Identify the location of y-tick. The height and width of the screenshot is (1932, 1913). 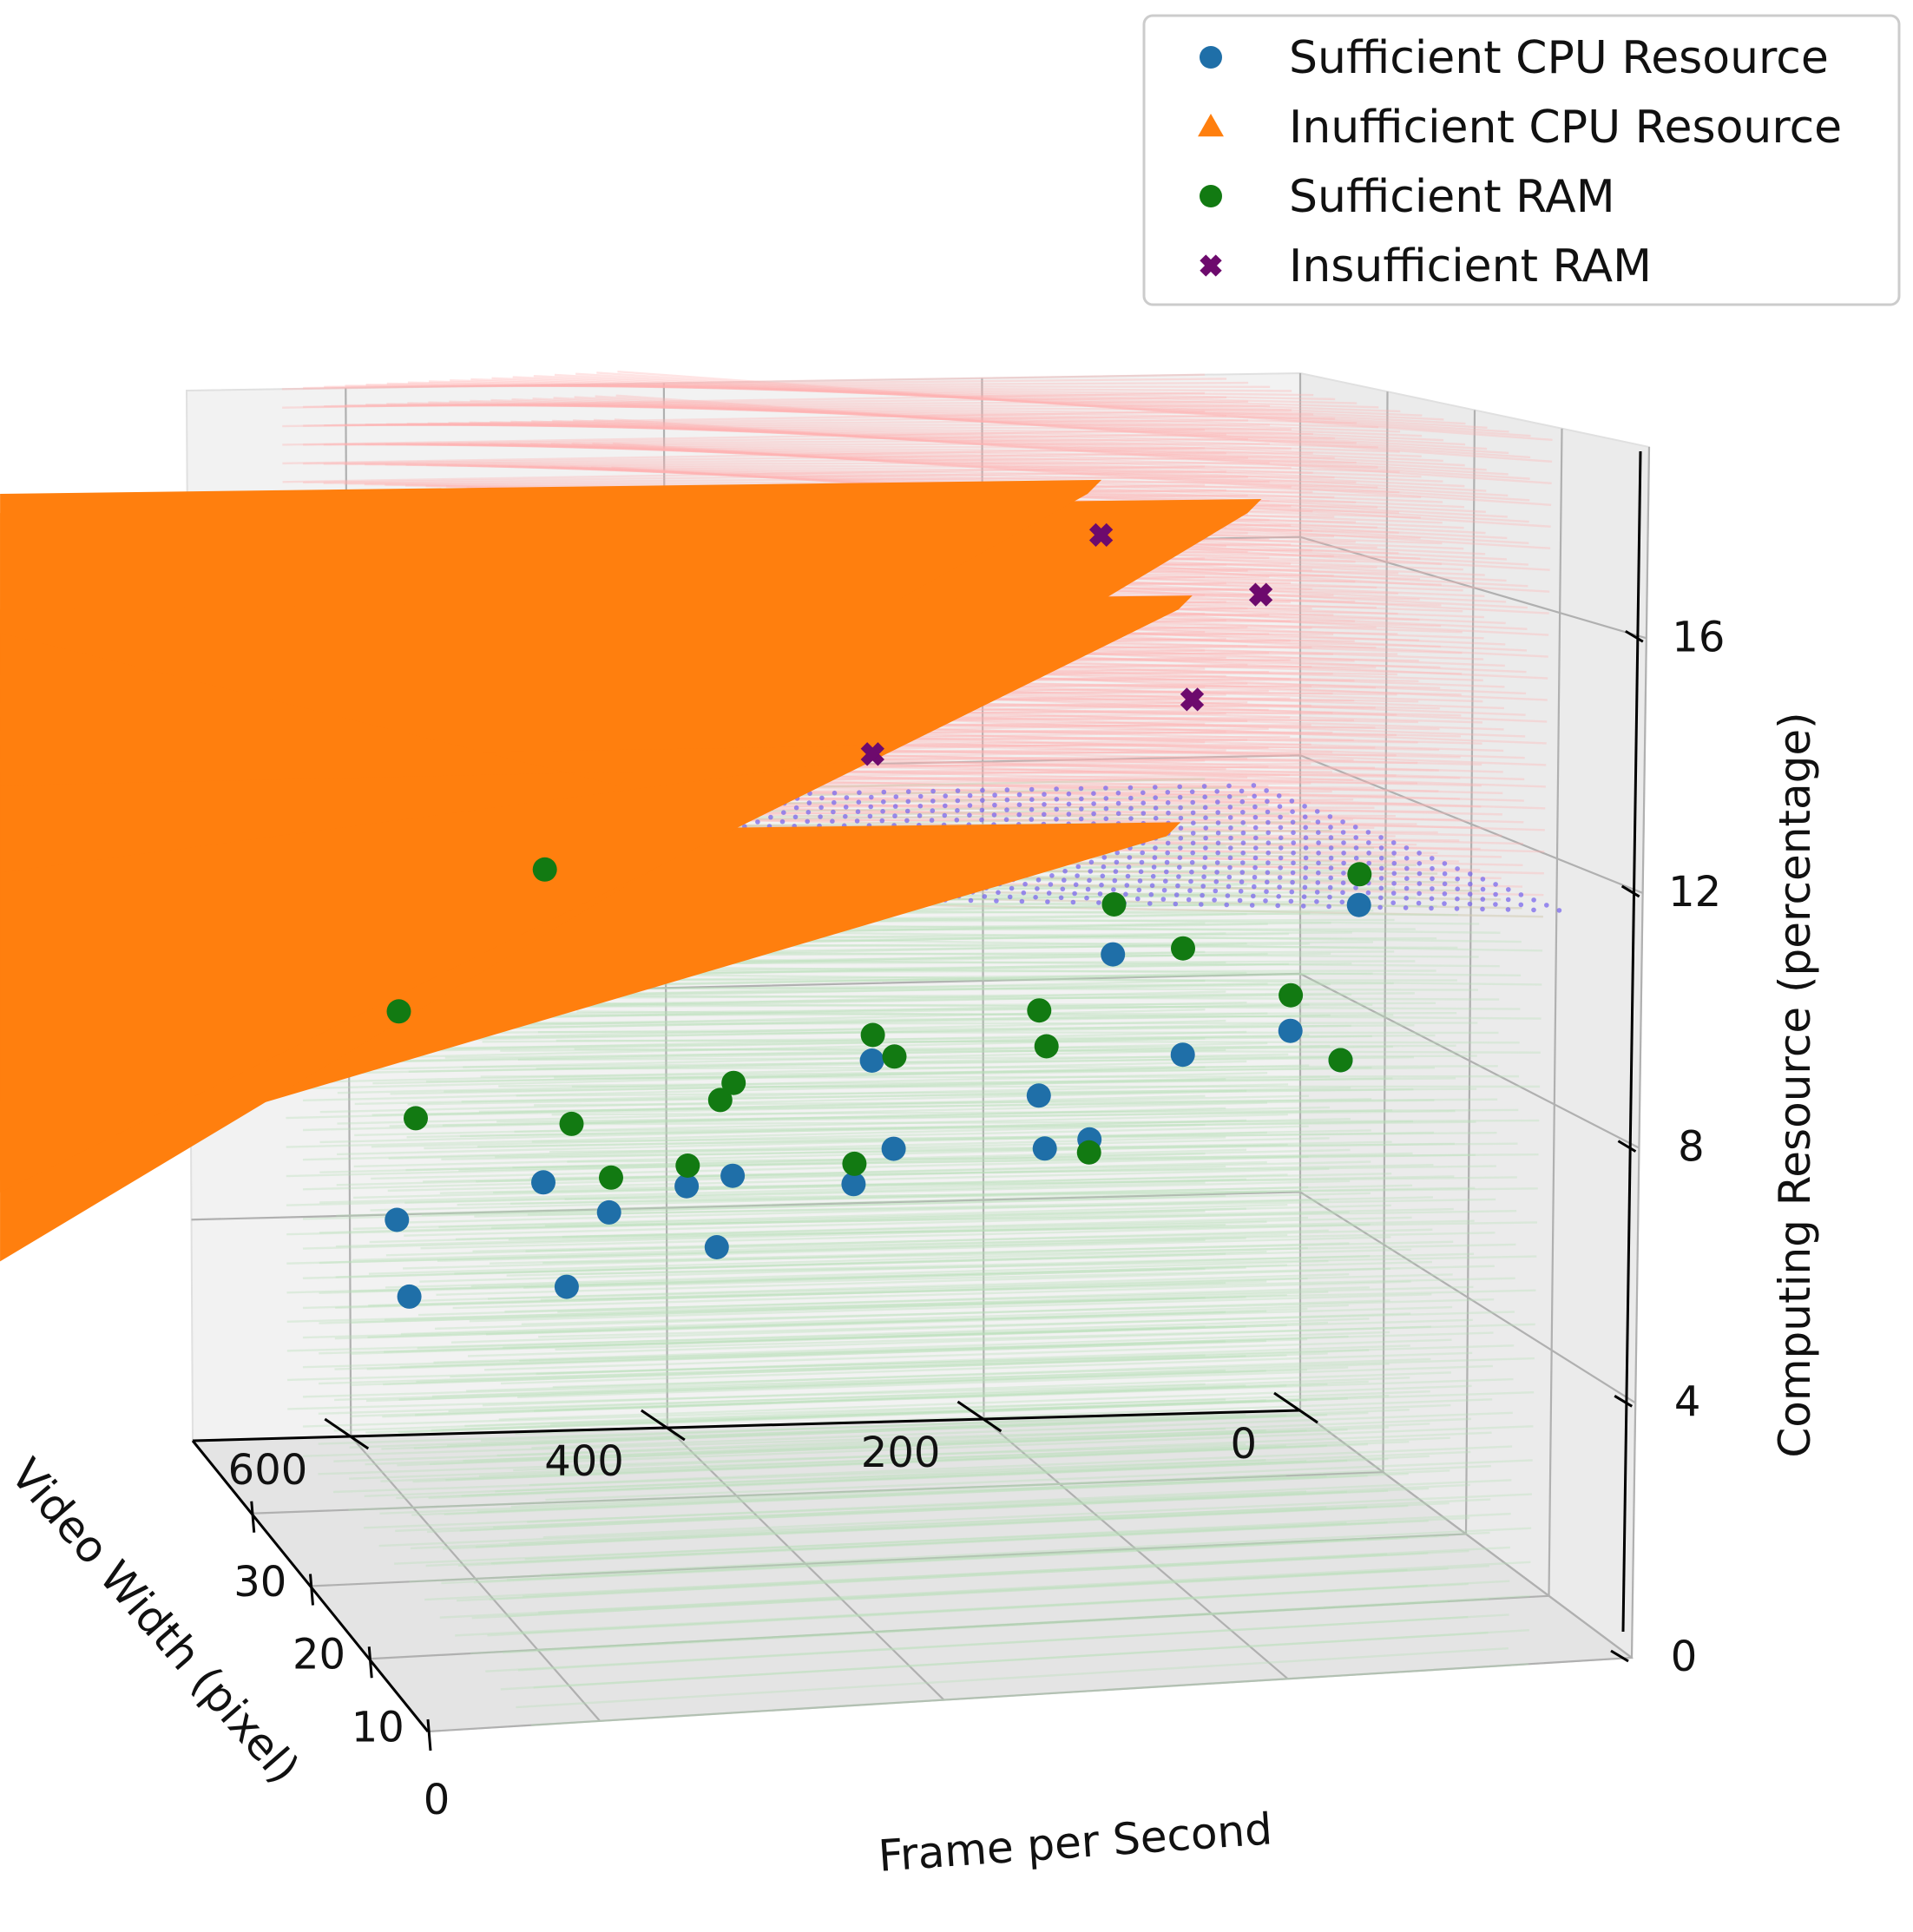
(311, 1590).